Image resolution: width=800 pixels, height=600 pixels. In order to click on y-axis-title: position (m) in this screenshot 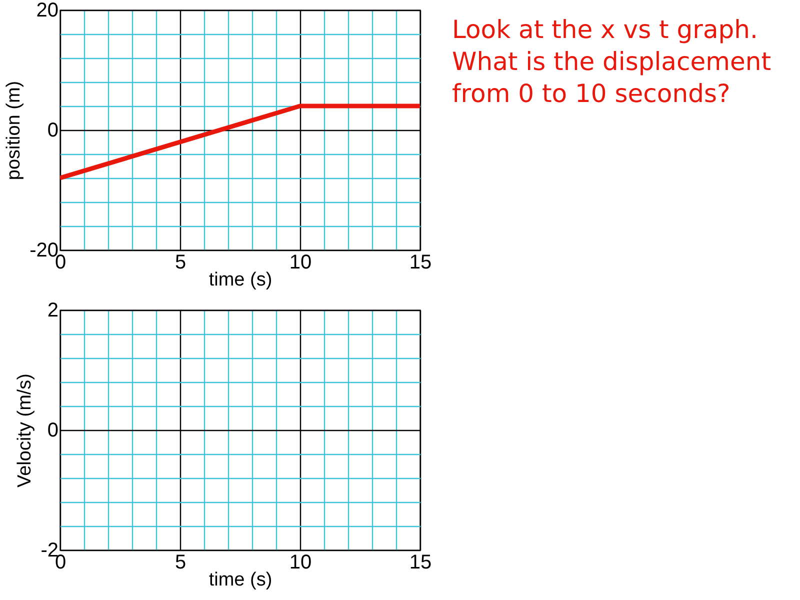, I will do `click(14, 130)`.